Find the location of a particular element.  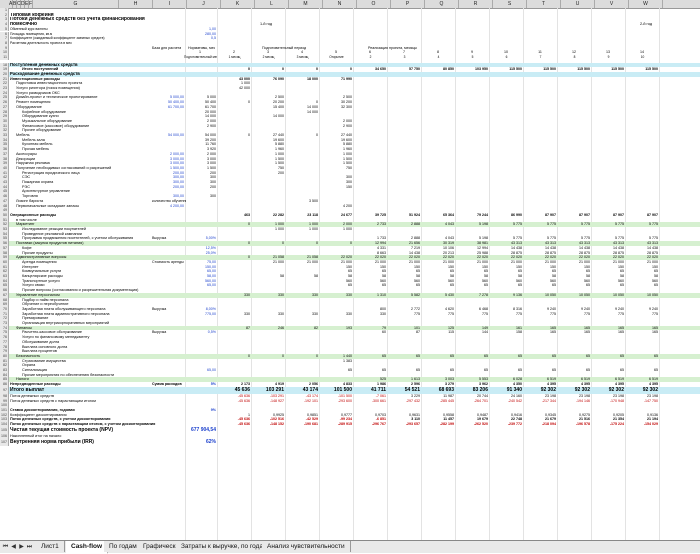

cell-value: 65,00 is located at coordinates (211, 271).